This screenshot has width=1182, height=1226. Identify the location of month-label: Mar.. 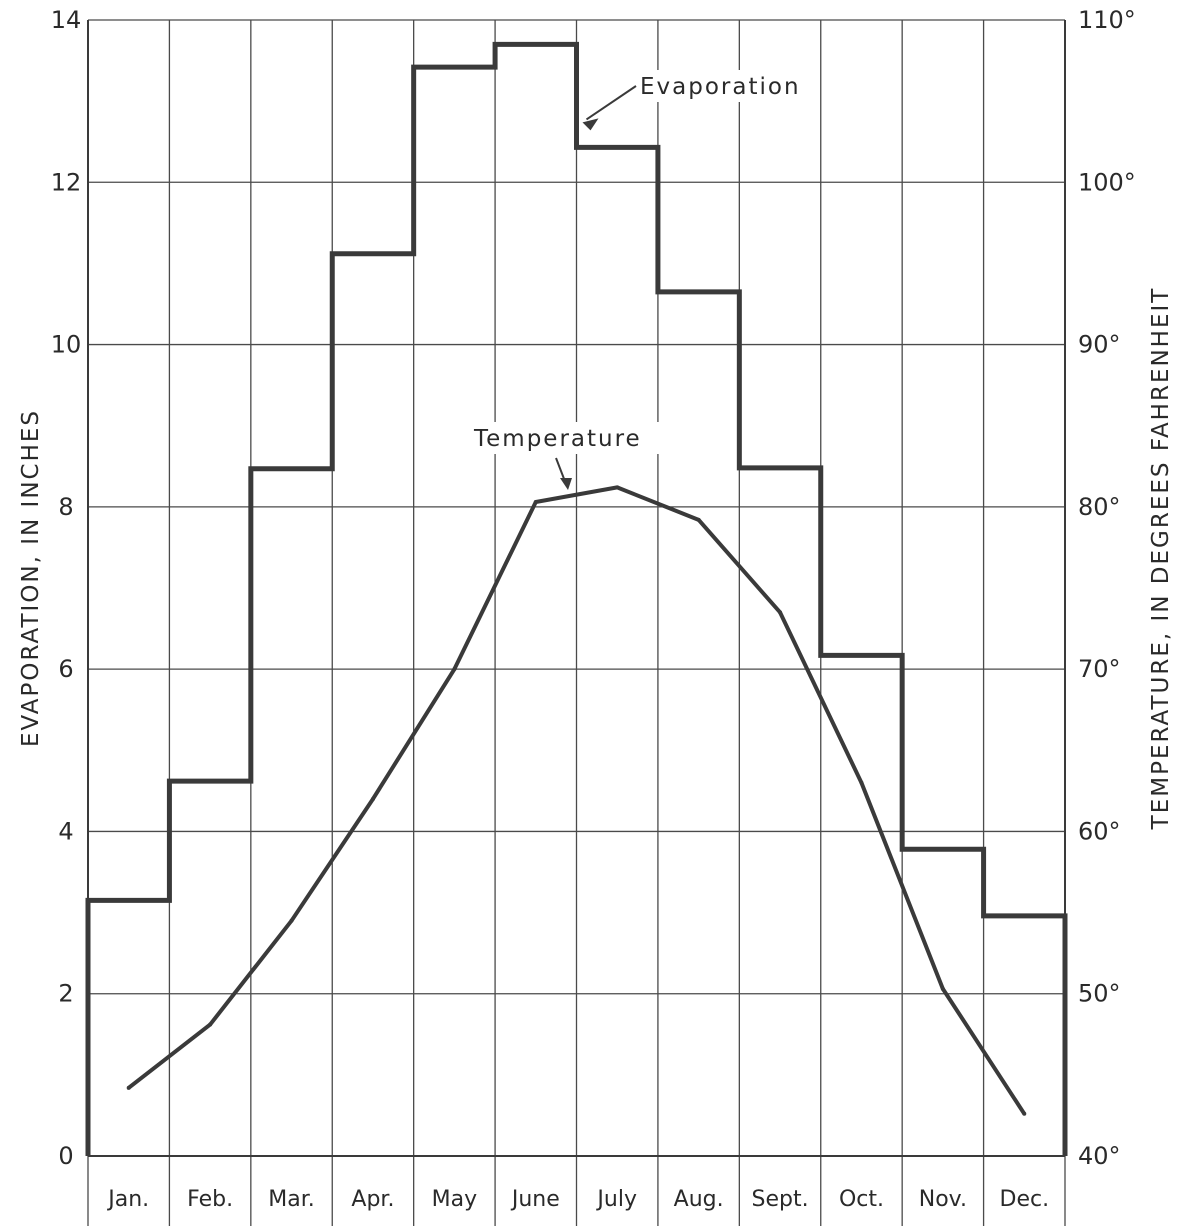
(291, 1199).